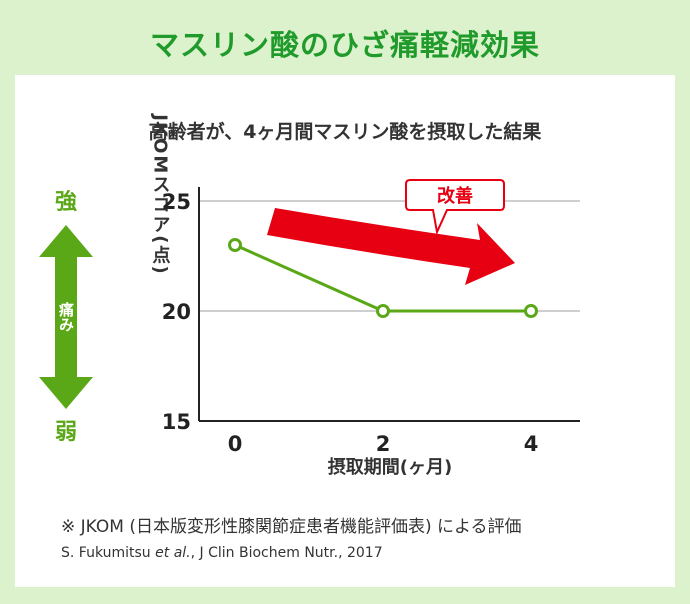  Describe the element at coordinates (455, 207) in the screenshot. I see `callout-box` at that location.